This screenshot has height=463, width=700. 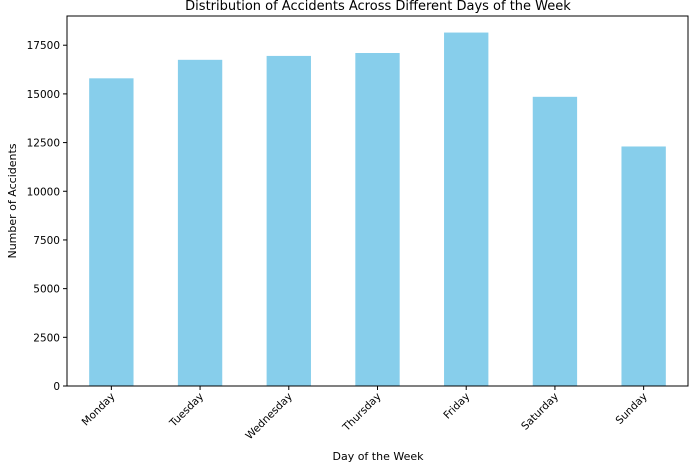 I want to click on y-tick-label: 15000, so click(x=43, y=95).